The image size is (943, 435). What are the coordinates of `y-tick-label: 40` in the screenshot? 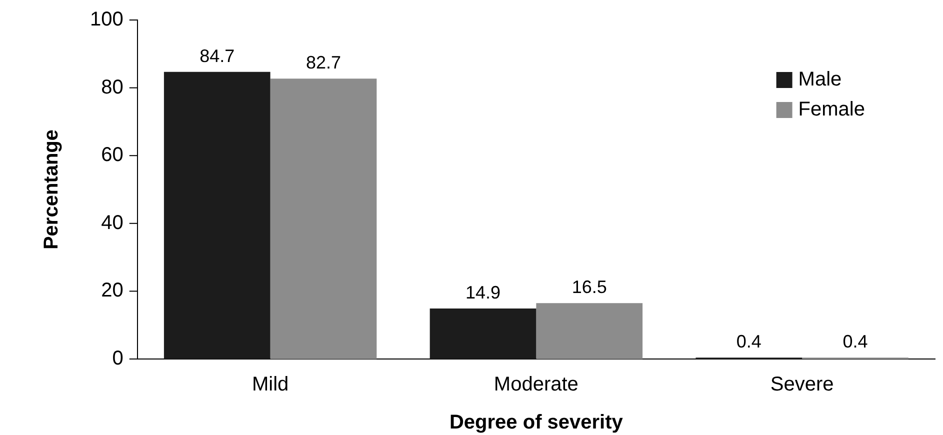 It's located at (112, 223).